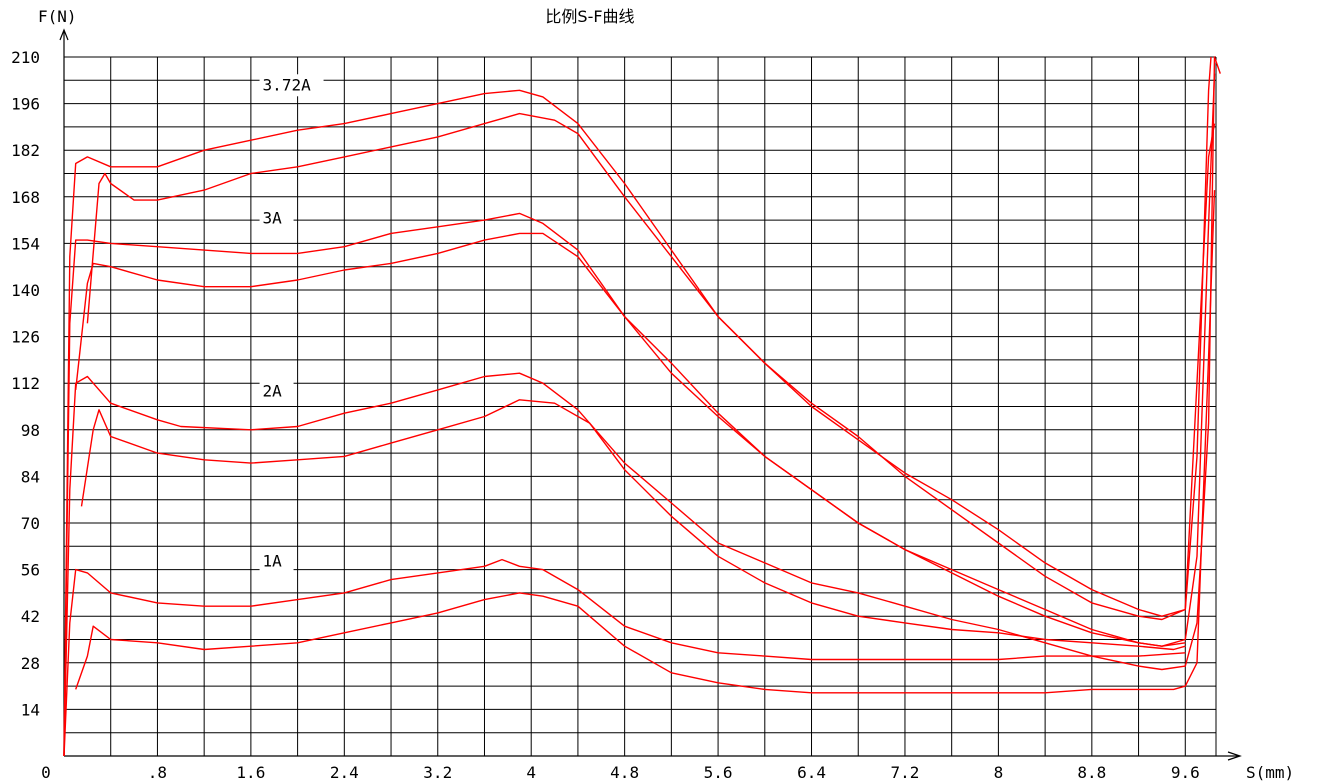 The image size is (1318, 783). I want to click on y-tick-label: 210, so click(25, 57).